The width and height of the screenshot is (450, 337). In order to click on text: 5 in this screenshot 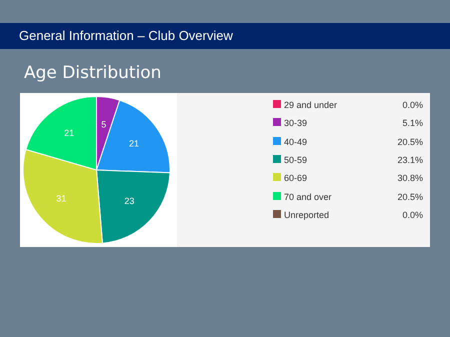, I will do `click(103, 125)`.